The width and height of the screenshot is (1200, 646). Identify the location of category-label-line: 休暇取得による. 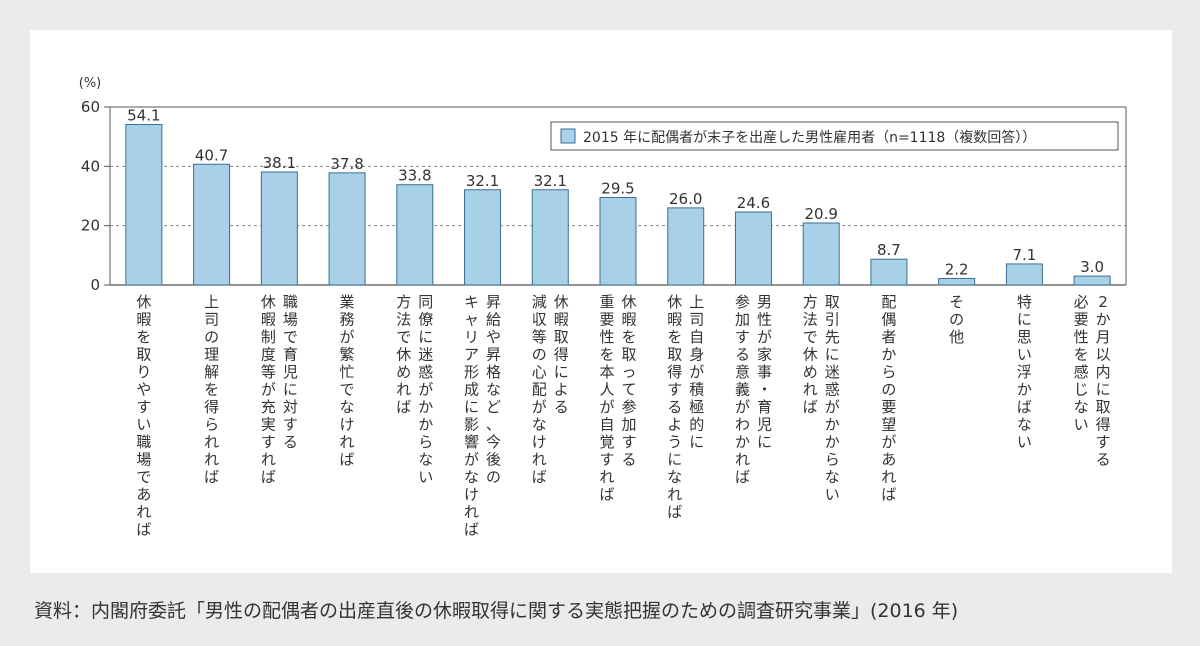
(561, 354).